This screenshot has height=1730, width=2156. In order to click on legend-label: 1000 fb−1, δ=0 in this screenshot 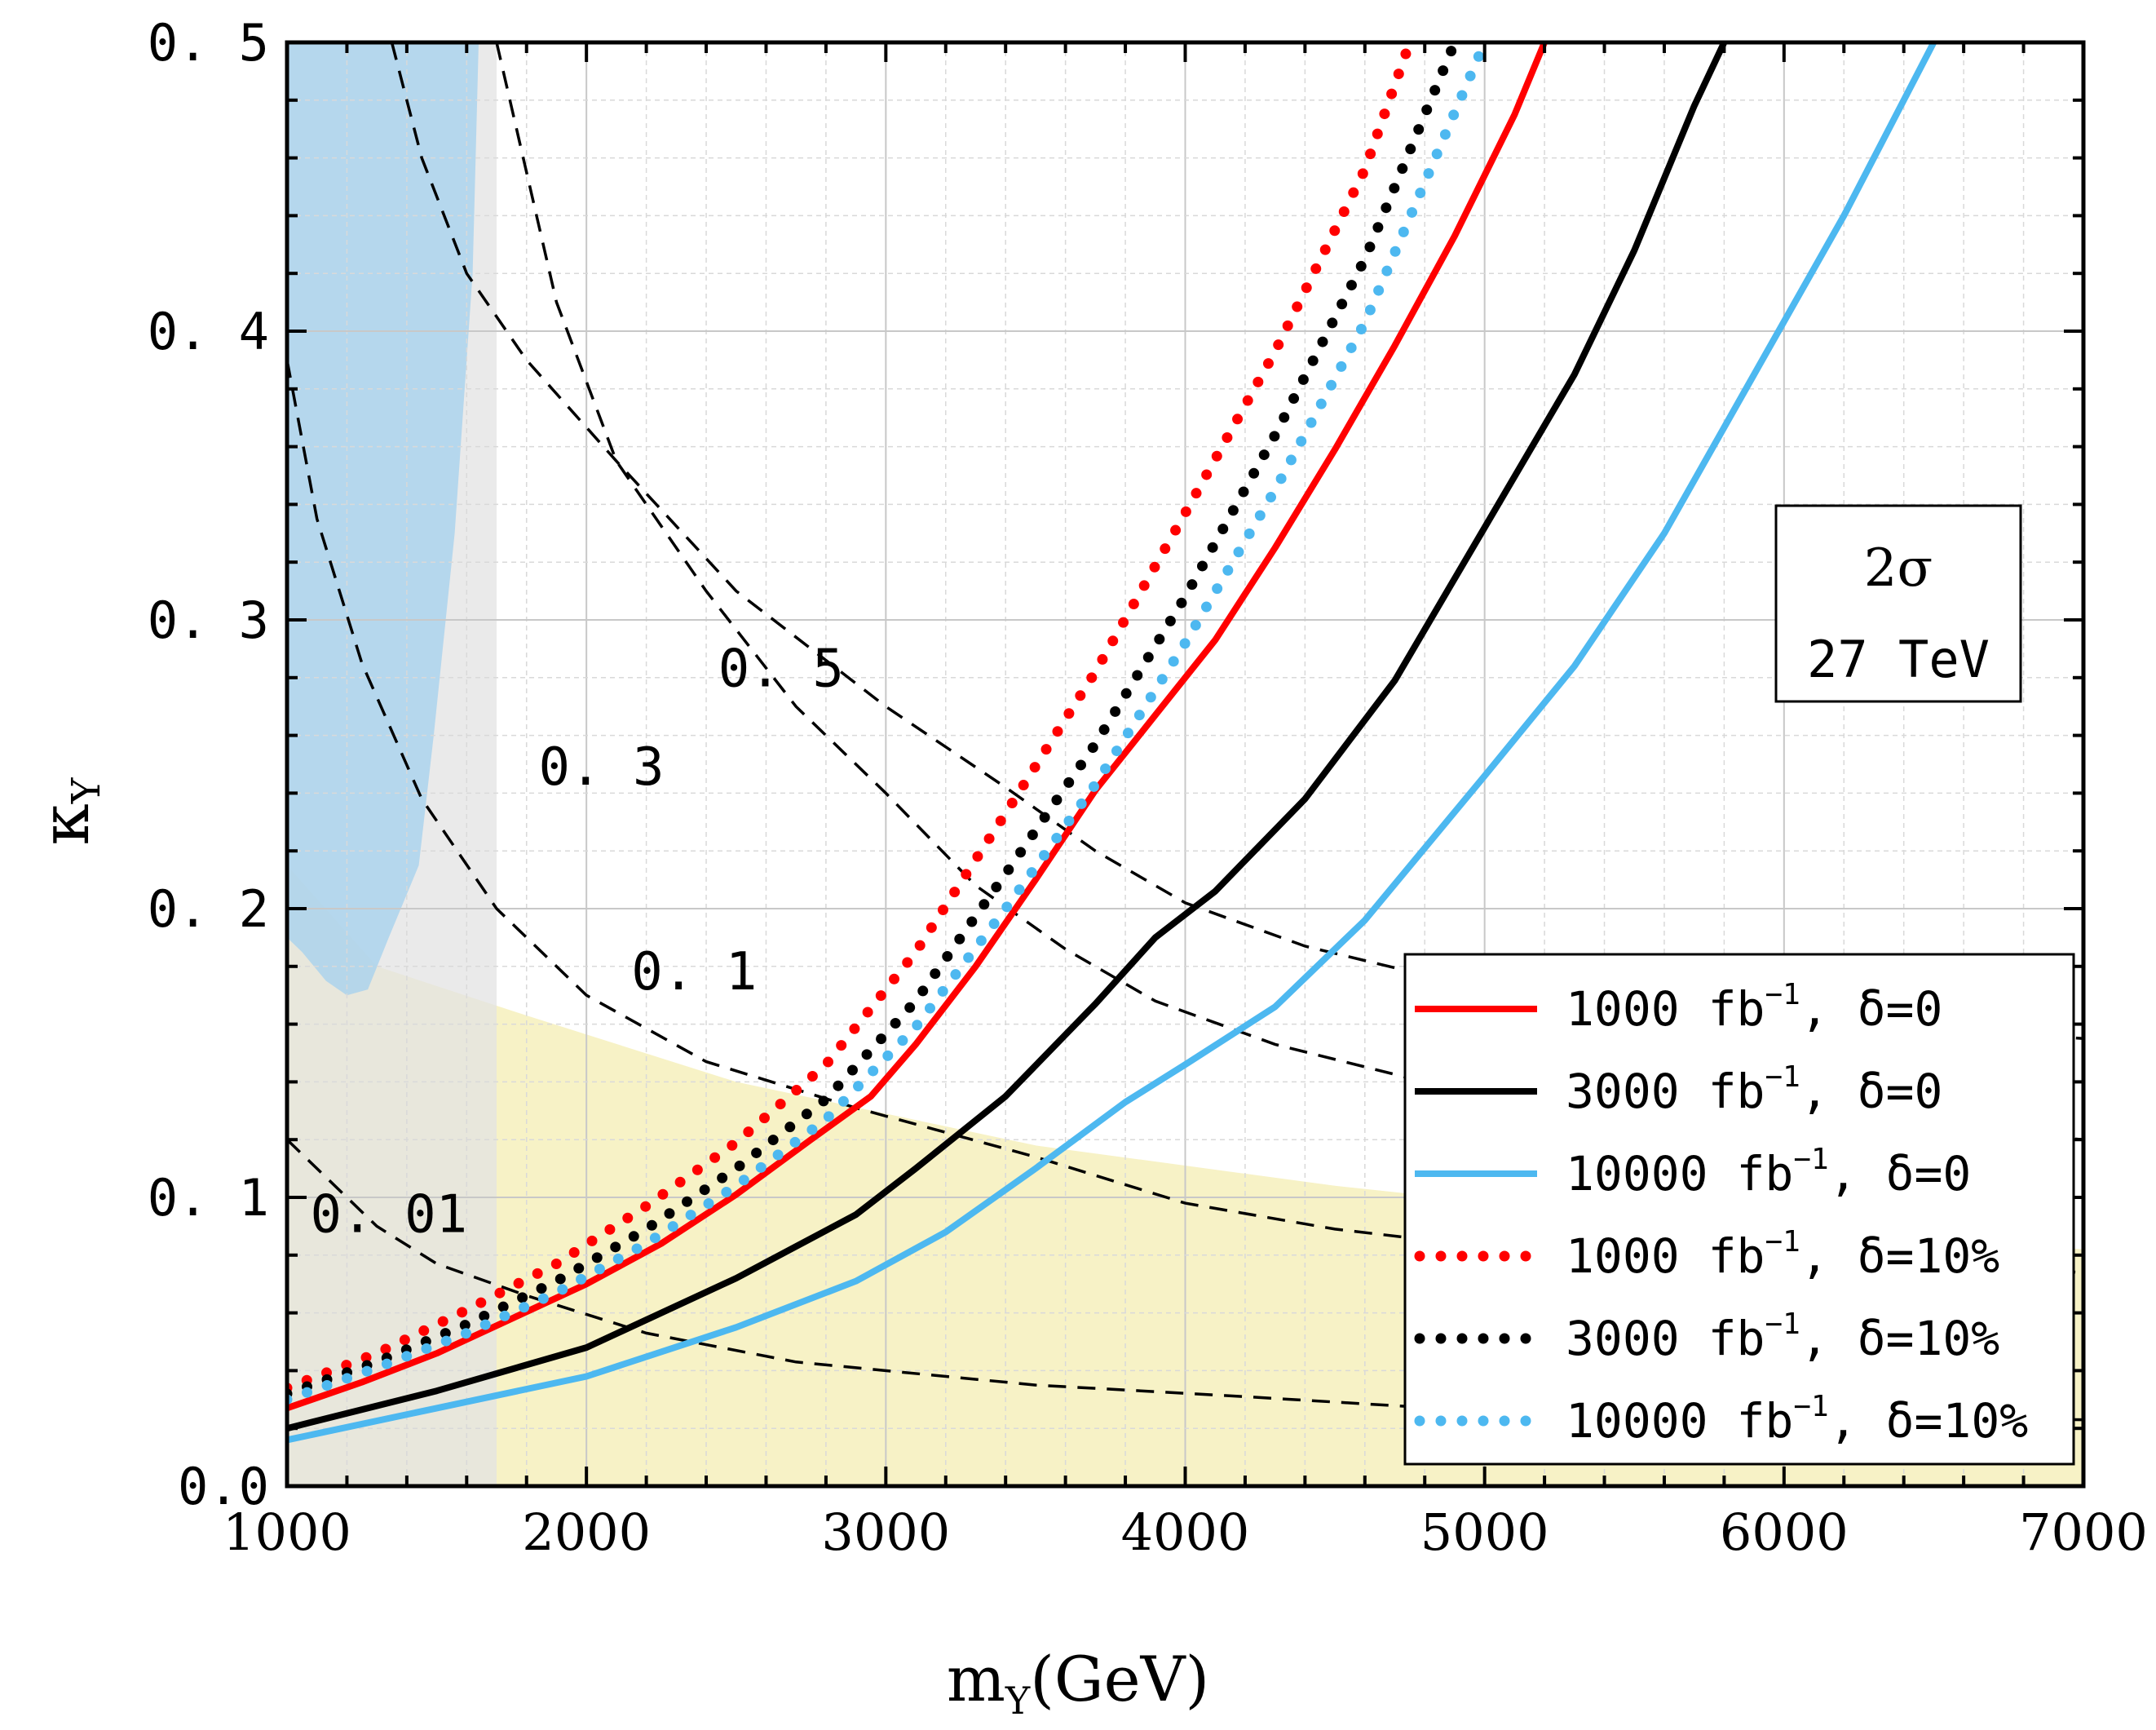, I will do `click(1754, 1008)`.